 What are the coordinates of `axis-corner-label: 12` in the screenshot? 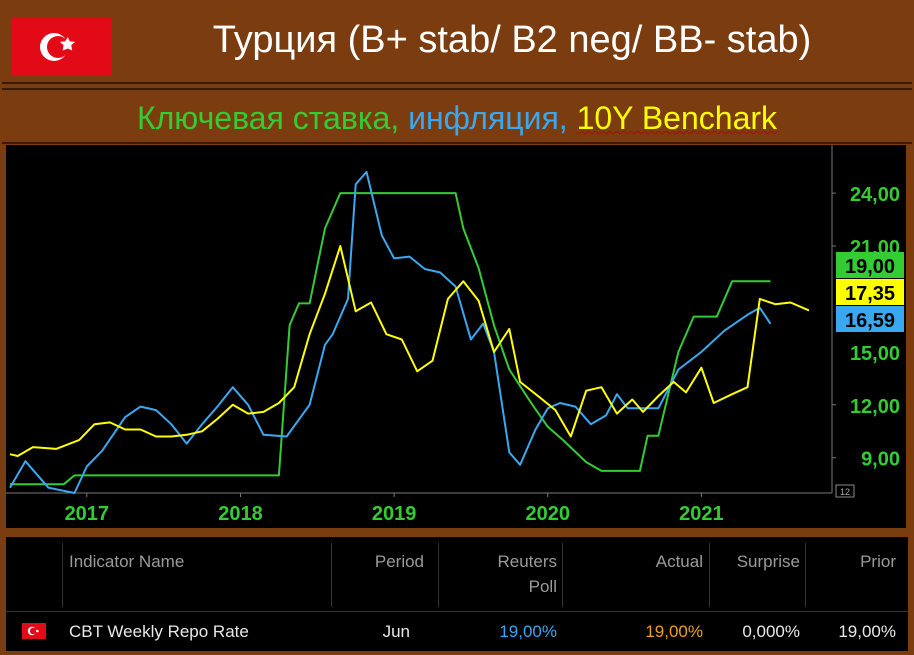 It's located at (845, 492).